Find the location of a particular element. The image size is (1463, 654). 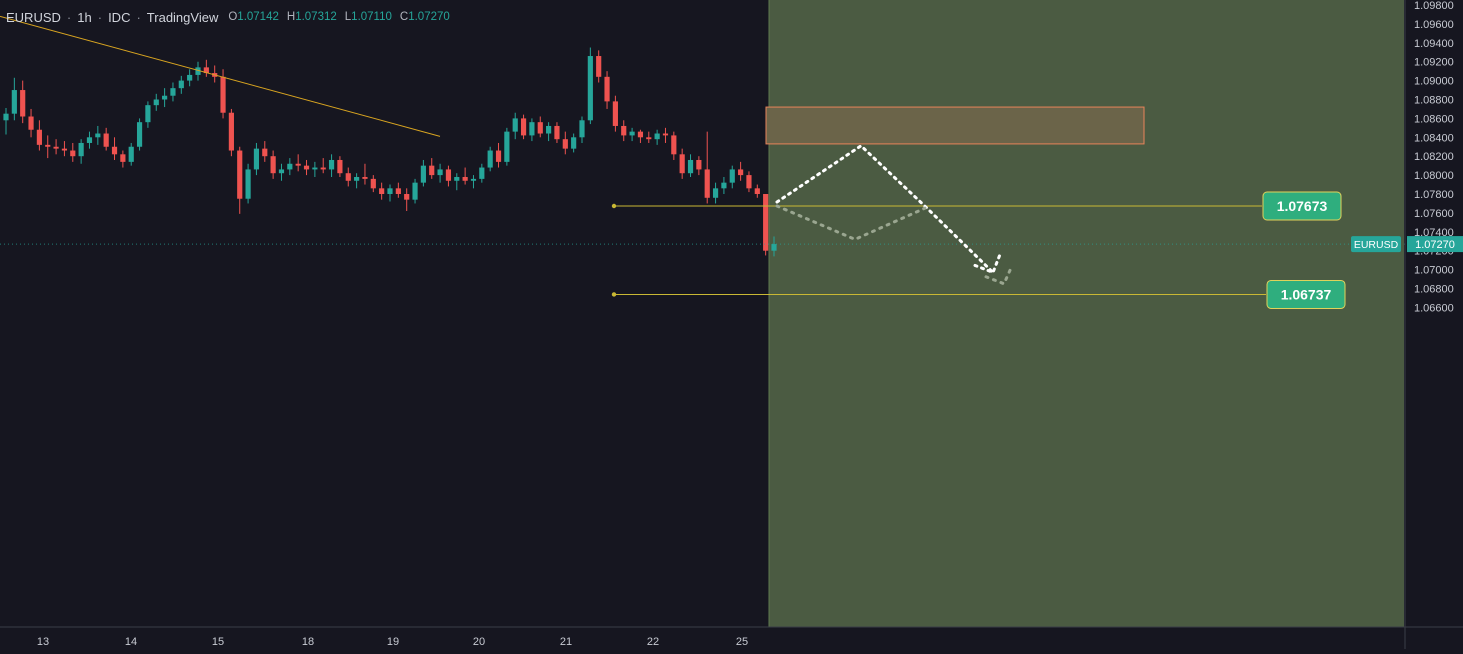

symbol-name: EURUSD is located at coordinates (33, 17).